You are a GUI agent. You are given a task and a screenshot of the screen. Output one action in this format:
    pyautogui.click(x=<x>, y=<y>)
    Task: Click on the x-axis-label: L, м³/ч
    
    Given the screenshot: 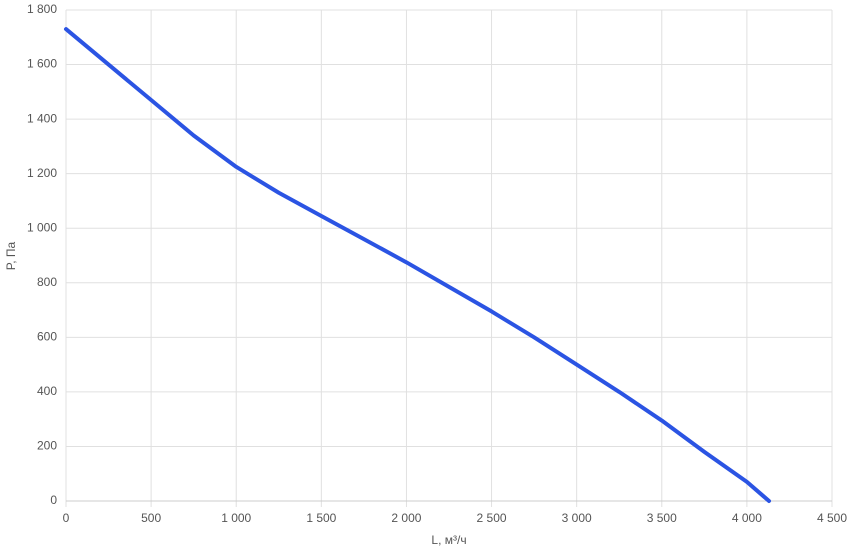 What is the action you would take?
    pyautogui.click(x=448, y=540)
    